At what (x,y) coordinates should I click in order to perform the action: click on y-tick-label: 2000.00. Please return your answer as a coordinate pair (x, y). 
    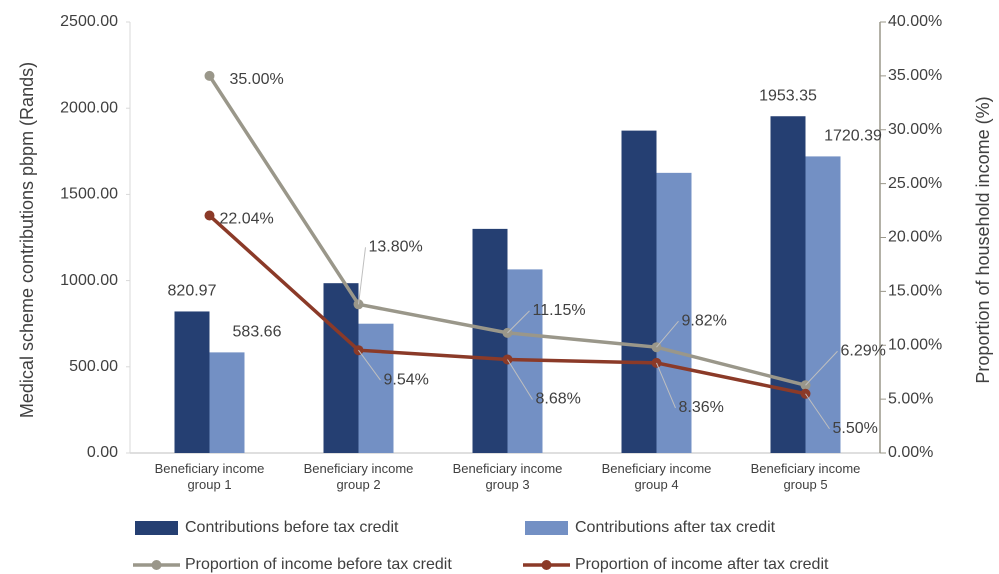
    Looking at the image, I should click on (89, 107).